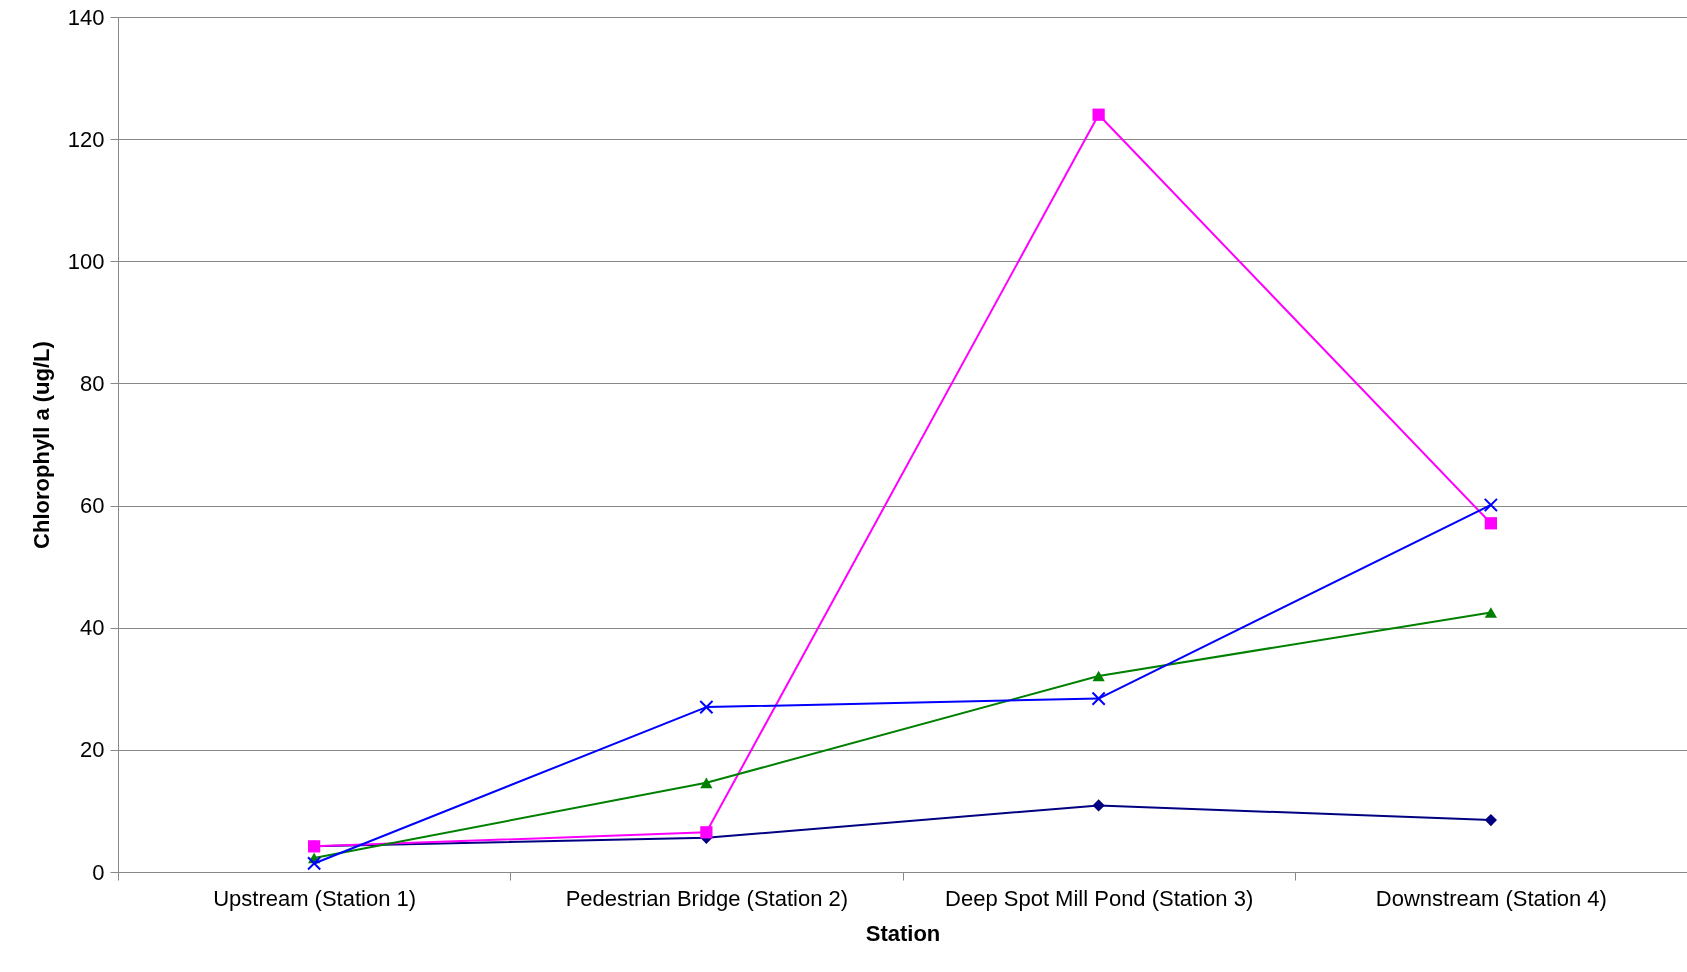 This screenshot has height=972, width=1687. Describe the element at coordinates (86, 261) in the screenshot. I see `y-tick-label: 100` at that location.